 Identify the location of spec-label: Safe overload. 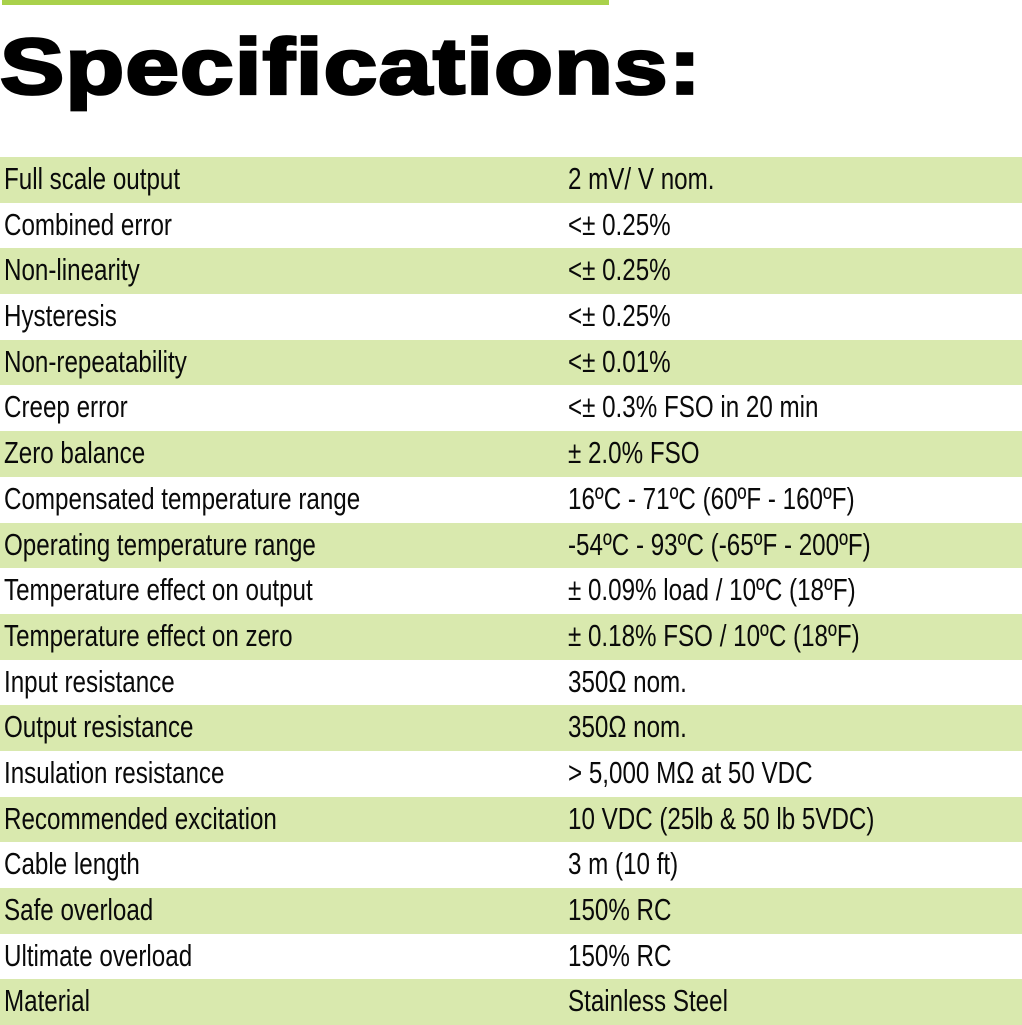
(79, 909).